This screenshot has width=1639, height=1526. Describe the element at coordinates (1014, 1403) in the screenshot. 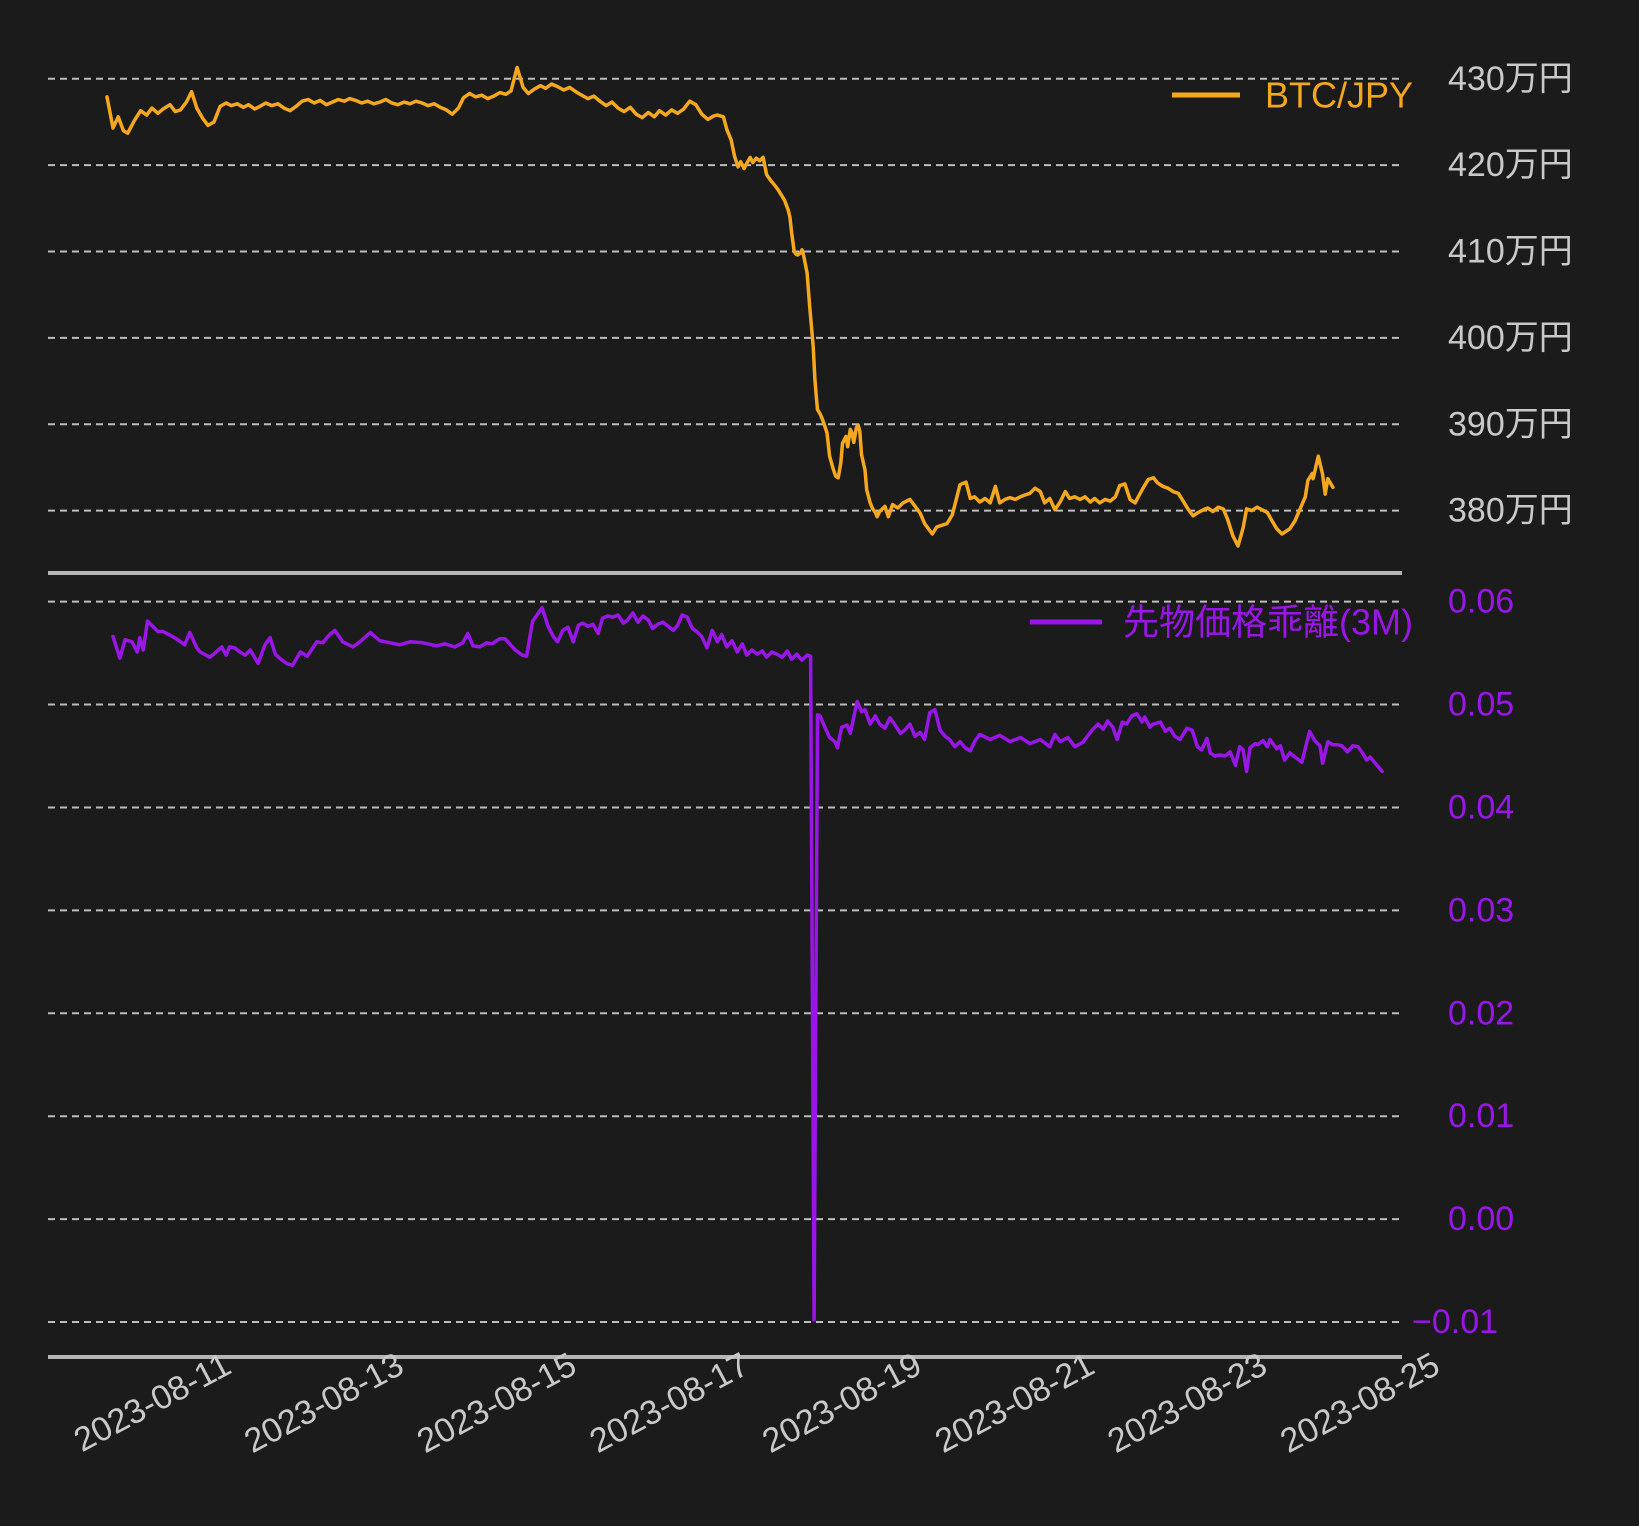

I see `x-tick-label-2023-08-21: 2023-08-21` at that location.